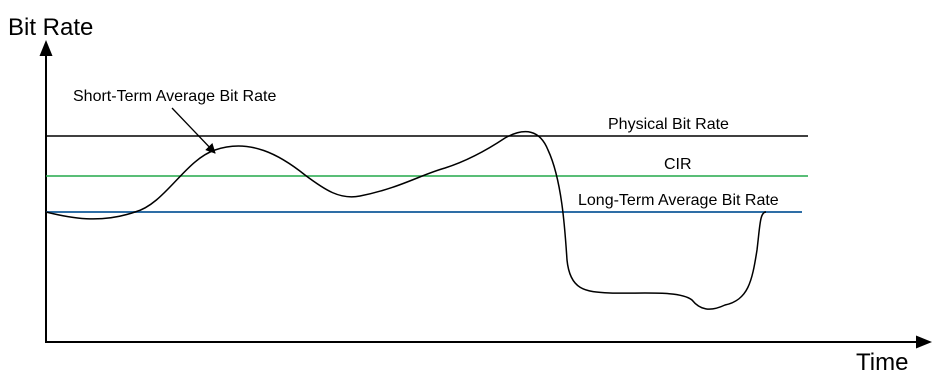 This screenshot has width=937, height=376. Describe the element at coordinates (882, 362) in the screenshot. I see `x-axis-label: Time` at that location.